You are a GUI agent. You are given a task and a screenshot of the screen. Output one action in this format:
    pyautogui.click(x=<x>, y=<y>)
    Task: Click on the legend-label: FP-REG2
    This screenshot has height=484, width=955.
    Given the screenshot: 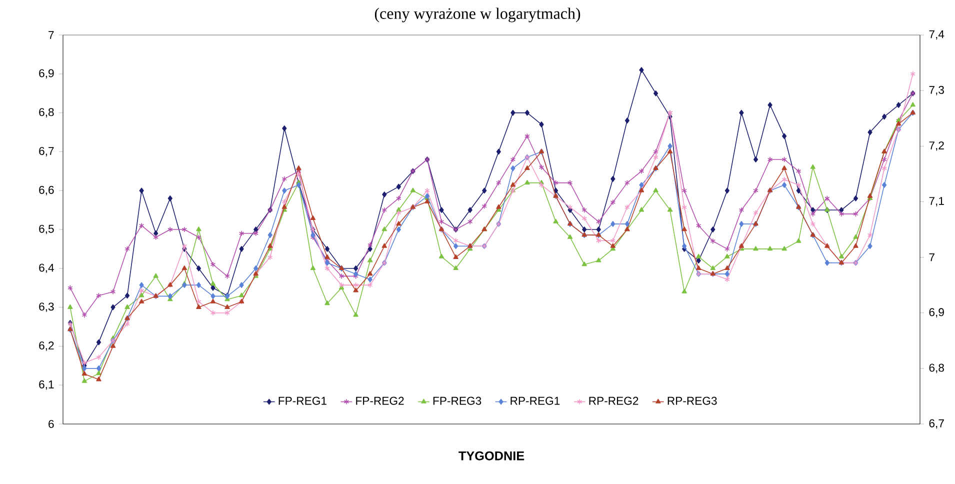 What is the action you would take?
    pyautogui.click(x=380, y=400)
    